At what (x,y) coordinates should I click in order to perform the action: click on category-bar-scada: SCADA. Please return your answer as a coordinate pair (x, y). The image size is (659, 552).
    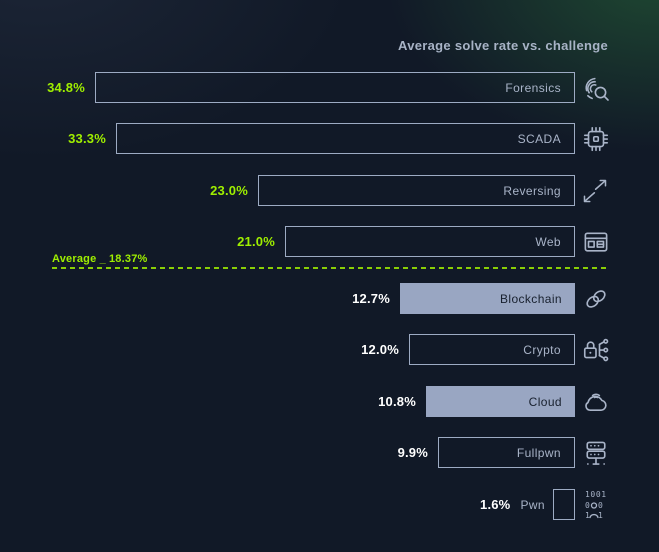
    Looking at the image, I should click on (345, 138).